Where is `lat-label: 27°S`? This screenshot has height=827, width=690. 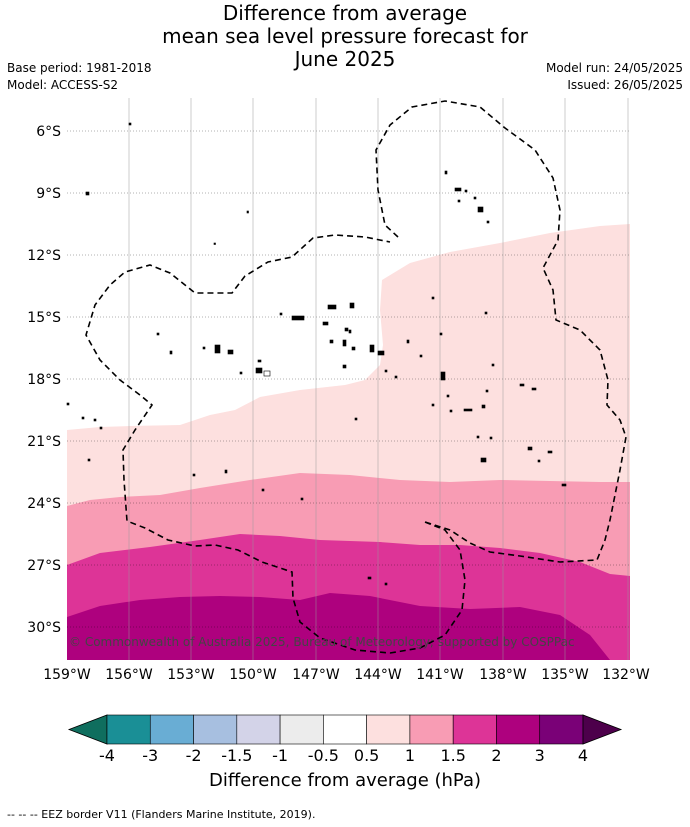
lat-label: 27°S is located at coordinates (44, 566).